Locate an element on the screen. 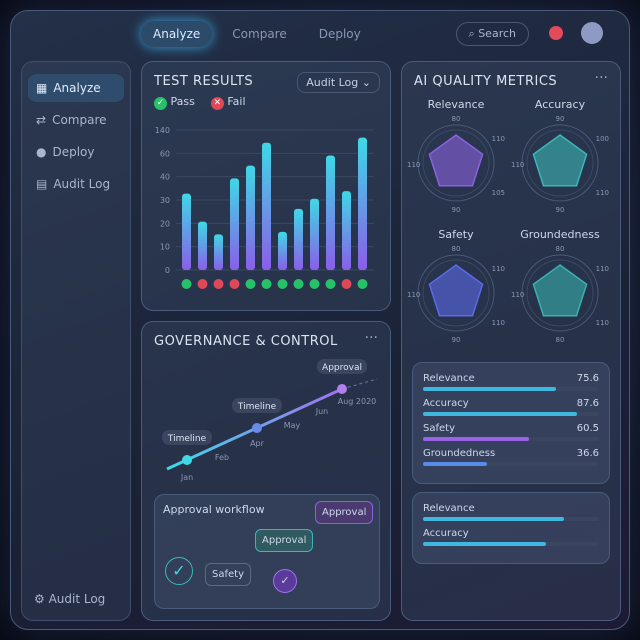  chevron-down-icon: ⌄ is located at coordinates (366, 82).